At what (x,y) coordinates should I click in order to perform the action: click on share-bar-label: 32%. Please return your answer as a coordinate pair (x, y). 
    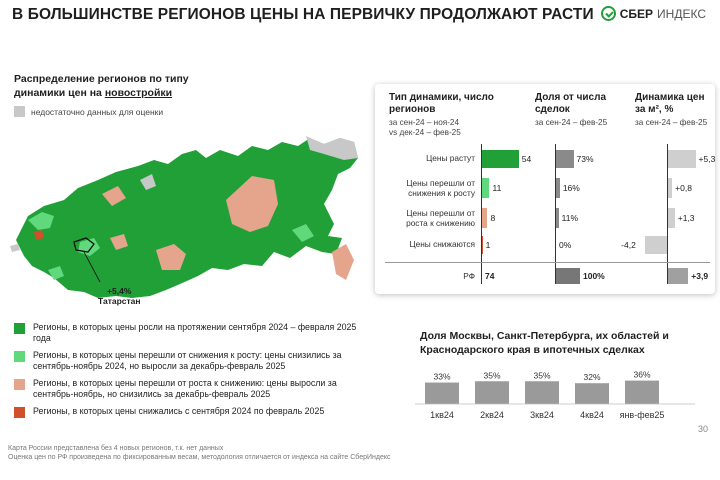
    Looking at the image, I should click on (591, 377).